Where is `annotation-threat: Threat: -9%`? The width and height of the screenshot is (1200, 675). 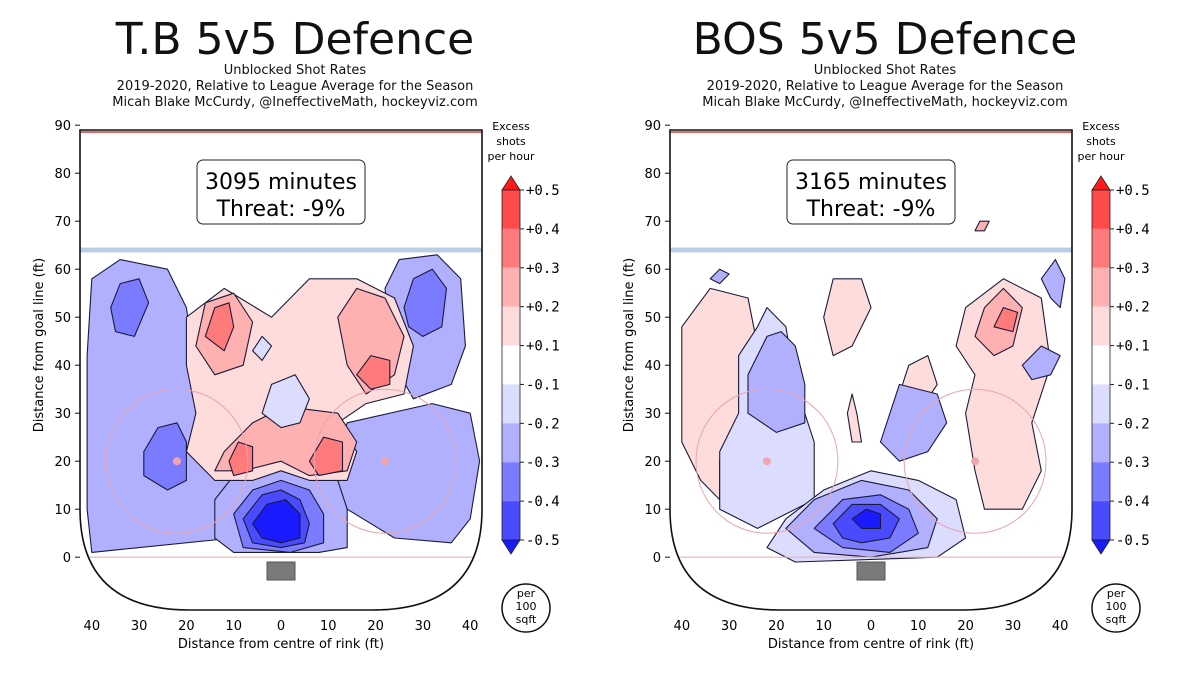 annotation-threat: Threat: -9% is located at coordinates (871, 209).